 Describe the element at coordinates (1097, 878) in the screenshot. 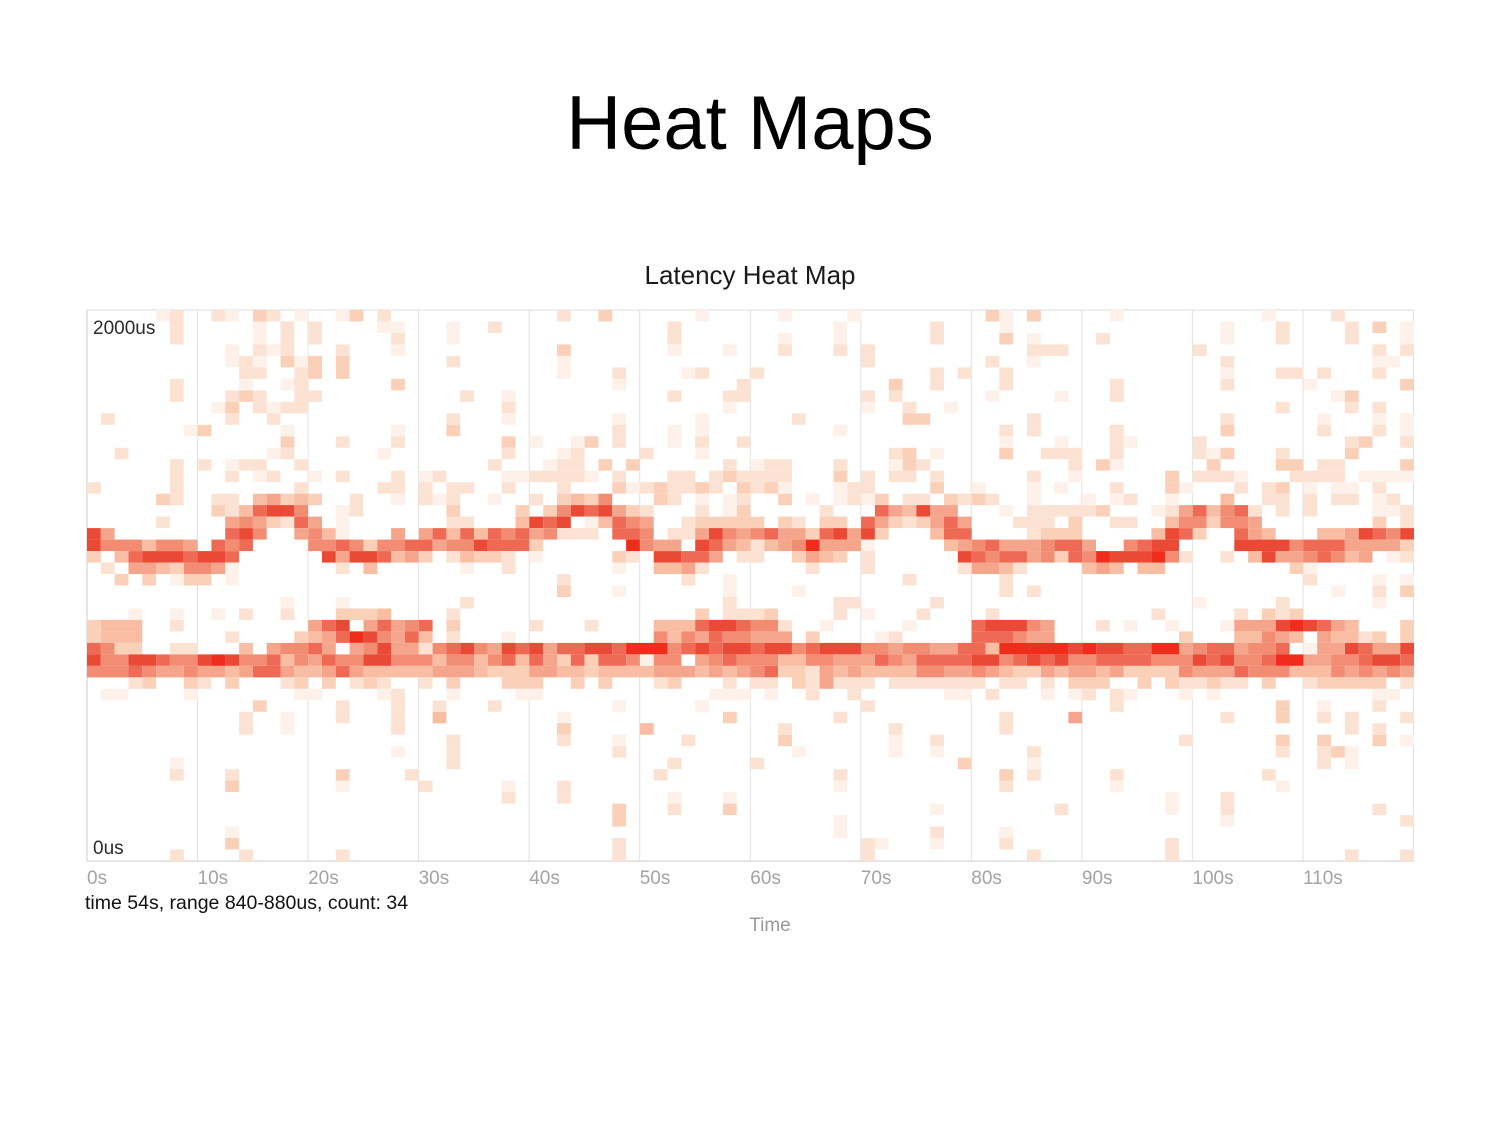

I see `svg-text: 90s` at that location.